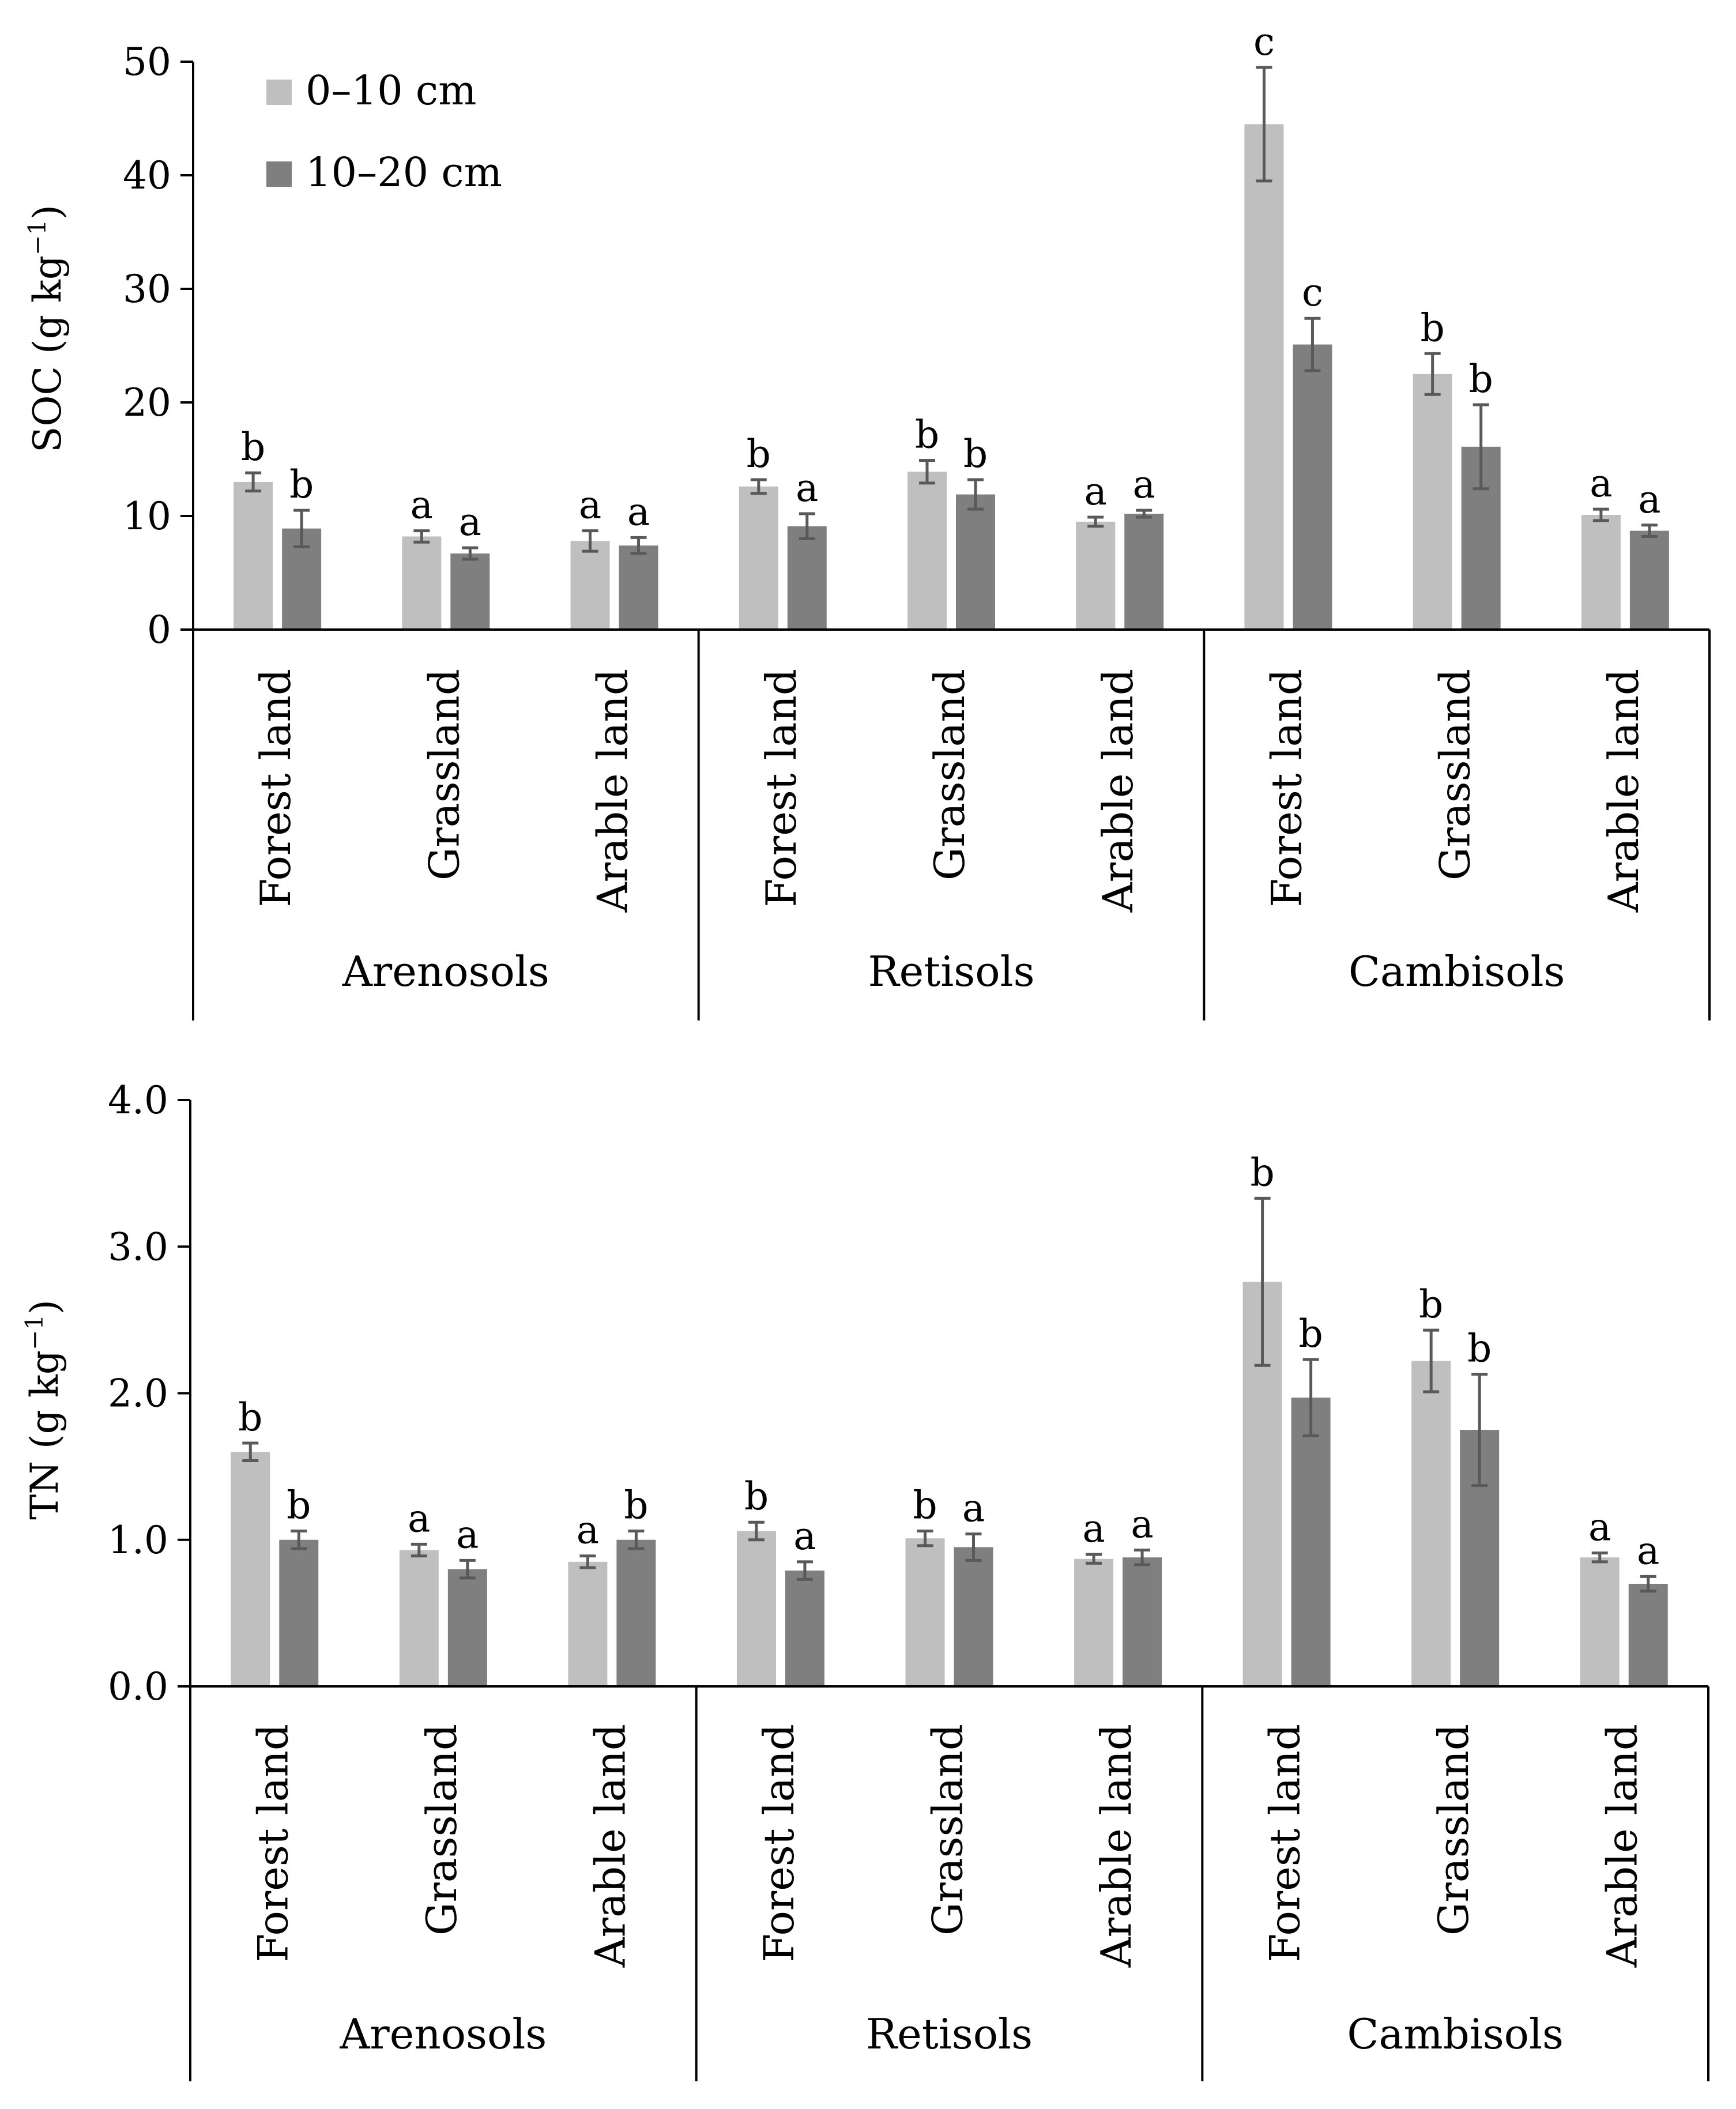 This screenshot has width=1736, height=2109. Describe the element at coordinates (44, 1307) in the screenshot. I see `tn-y-axis-label-close: )` at that location.